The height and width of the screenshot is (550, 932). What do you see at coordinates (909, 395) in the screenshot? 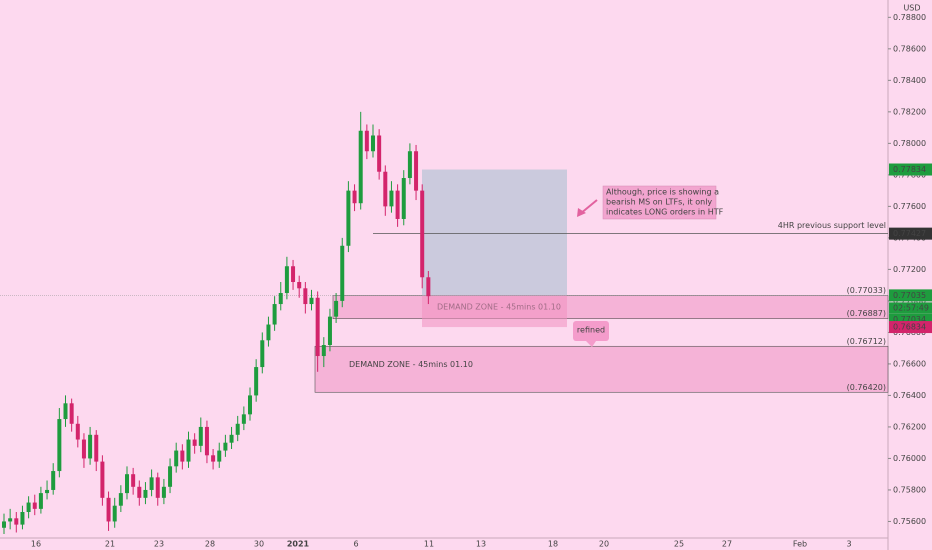
I see `y-tick-label: 0.76400` at bounding box center [909, 395].